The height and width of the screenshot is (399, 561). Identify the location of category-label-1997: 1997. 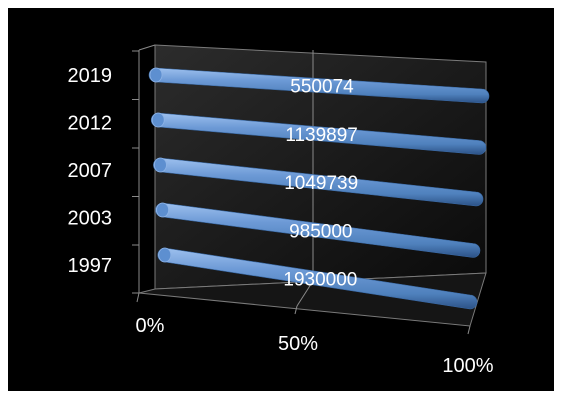
(90, 266).